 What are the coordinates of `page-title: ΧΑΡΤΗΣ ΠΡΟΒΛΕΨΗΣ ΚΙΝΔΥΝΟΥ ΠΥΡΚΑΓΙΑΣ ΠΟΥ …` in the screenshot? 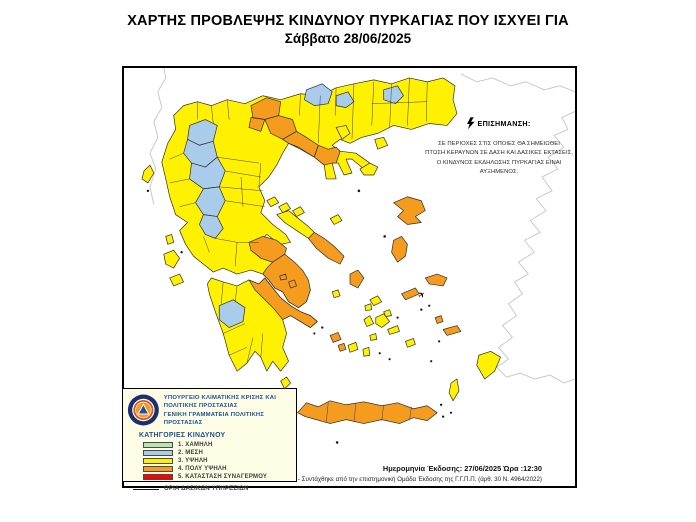 It's located at (348, 21).